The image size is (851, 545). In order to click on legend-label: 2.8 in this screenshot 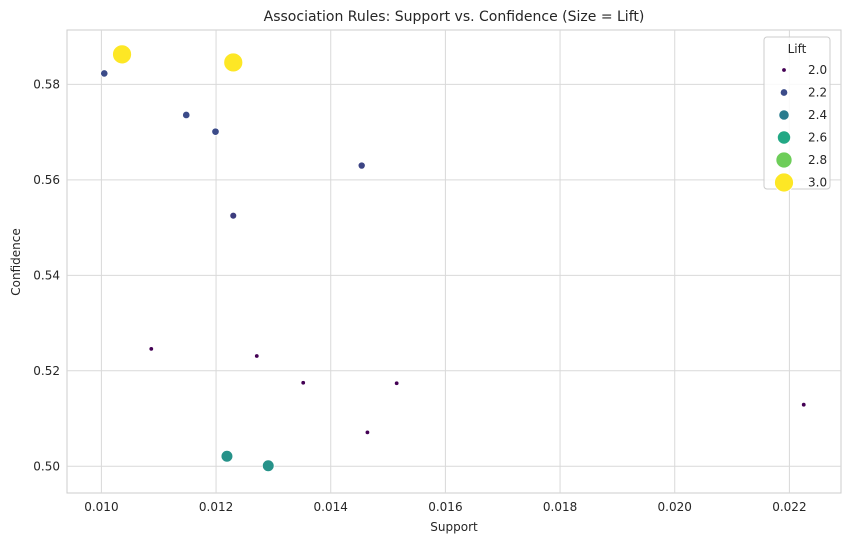, I will do `click(817, 160)`.